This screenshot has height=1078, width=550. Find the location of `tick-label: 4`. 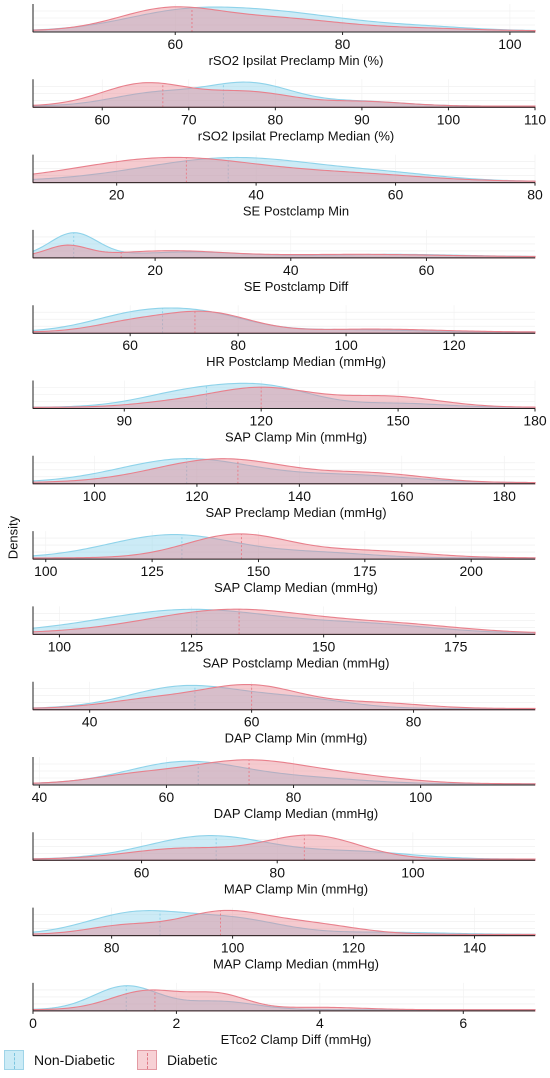

tick-label: 4 is located at coordinates (320, 1023).